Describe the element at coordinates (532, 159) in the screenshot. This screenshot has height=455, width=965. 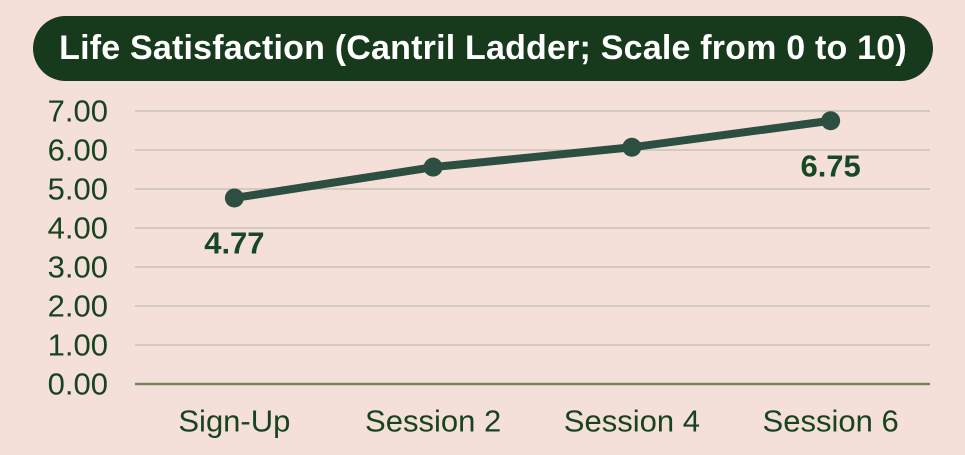
I see `series-line` at that location.